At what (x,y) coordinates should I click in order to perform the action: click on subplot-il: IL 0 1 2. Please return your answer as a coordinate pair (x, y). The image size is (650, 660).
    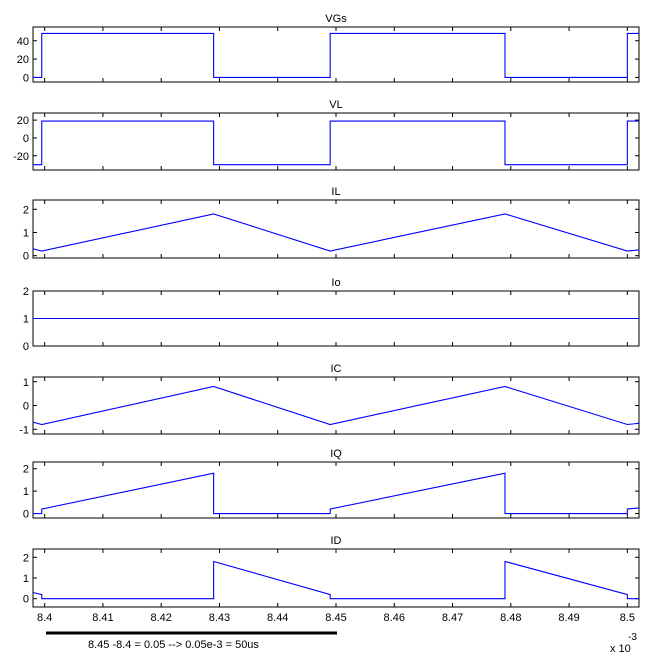
    Looking at the image, I should click on (331, 224).